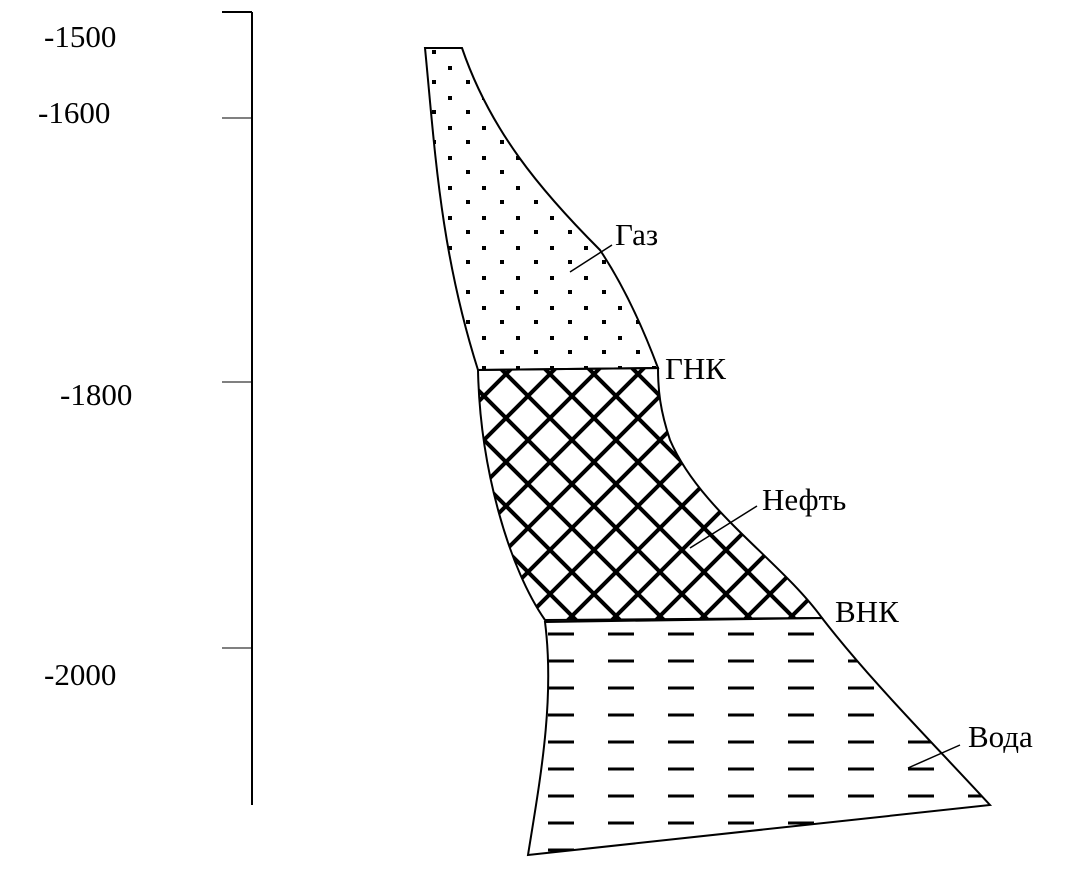 This screenshot has width=1067, height=880. What do you see at coordinates (80, 36) in the screenshot?
I see `depth-label: -1500` at bounding box center [80, 36].